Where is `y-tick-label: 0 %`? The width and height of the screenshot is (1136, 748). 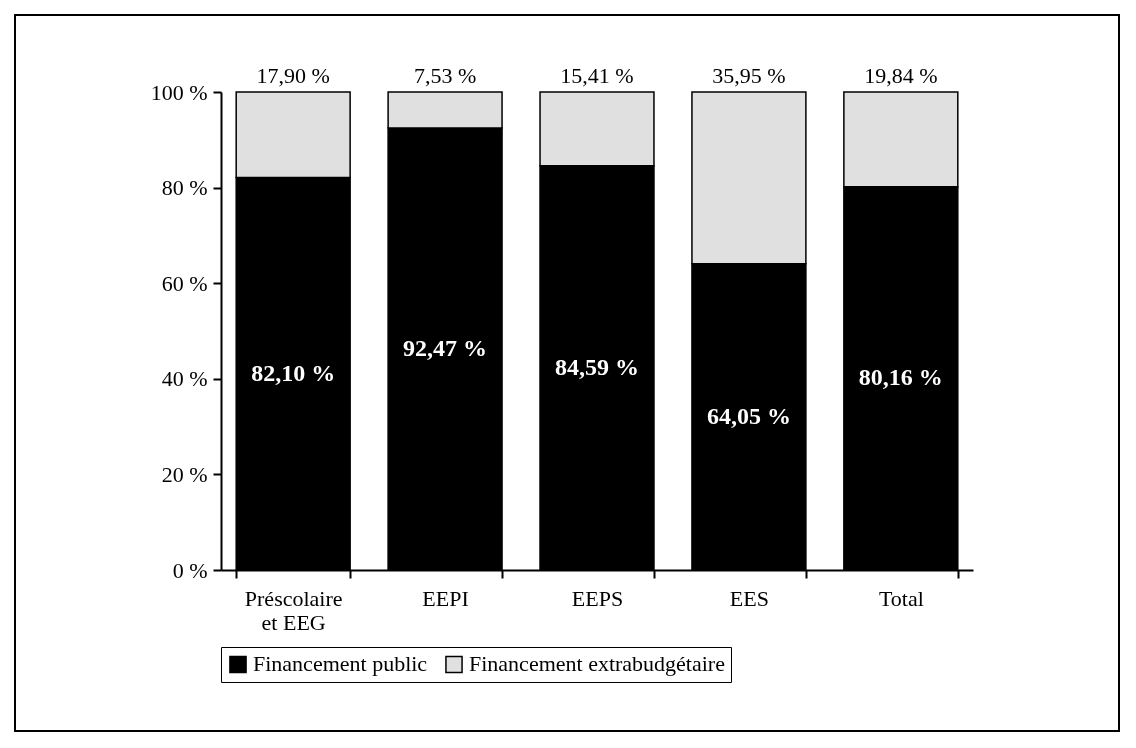 y-tick-label: 0 % is located at coordinates (190, 570).